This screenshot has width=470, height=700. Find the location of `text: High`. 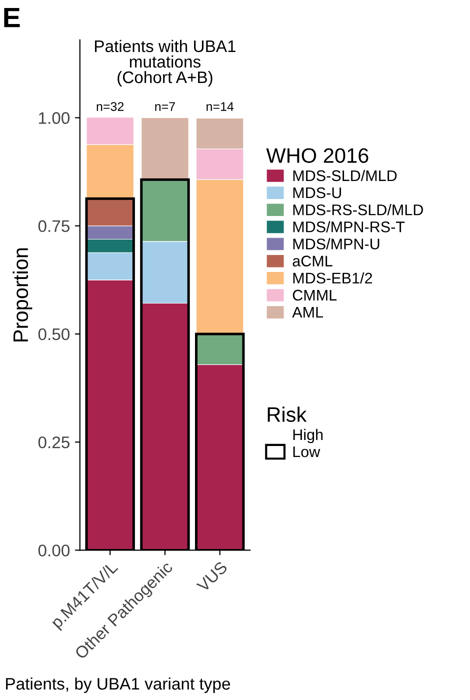

text: High is located at coordinates (308, 436).